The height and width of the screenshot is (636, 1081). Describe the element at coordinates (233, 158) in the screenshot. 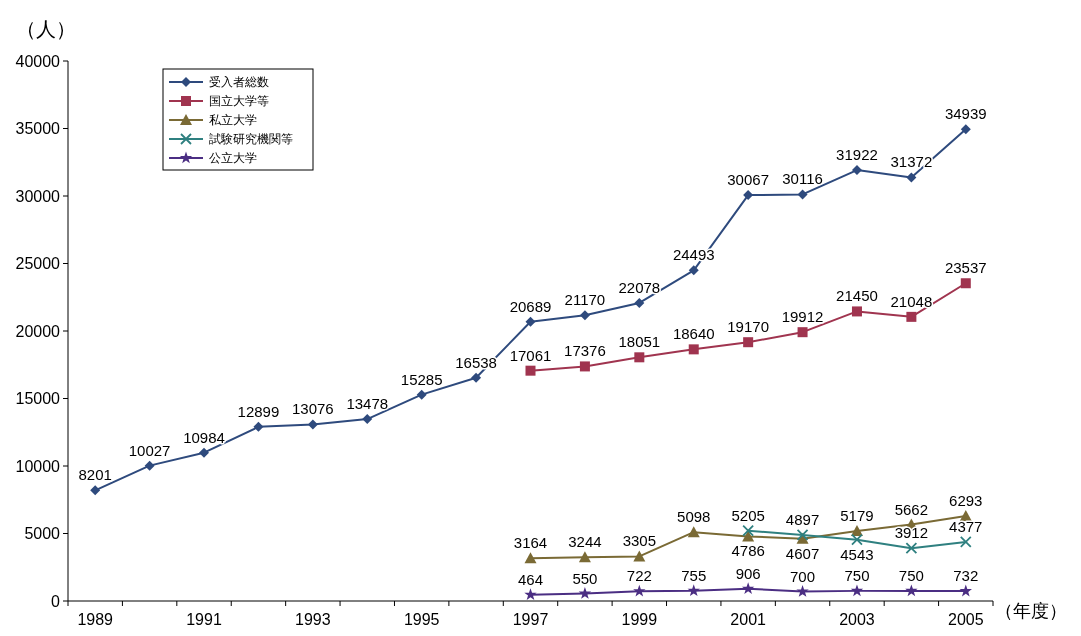

I see `legend-label: 公立大学` at that location.